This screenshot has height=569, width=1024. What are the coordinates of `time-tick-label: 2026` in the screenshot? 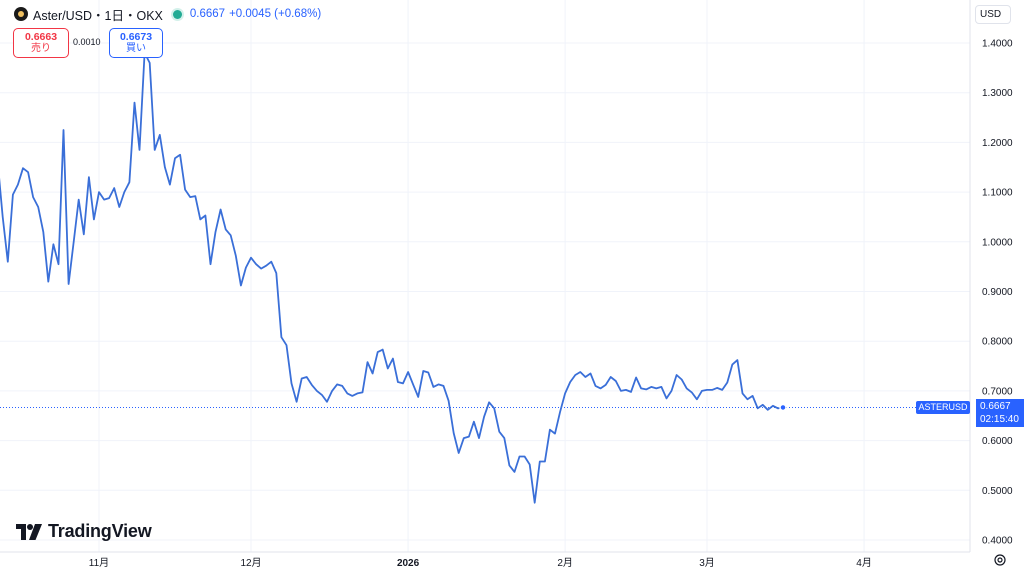 It's located at (408, 563).